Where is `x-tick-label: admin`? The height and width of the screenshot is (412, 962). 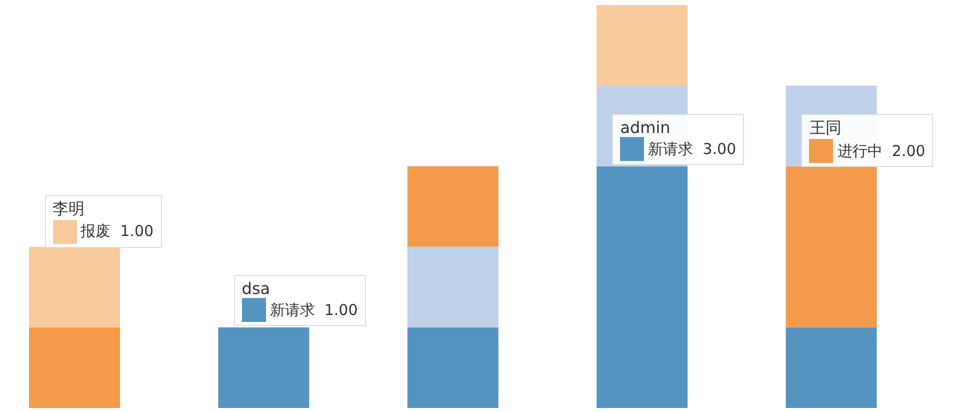 x-tick-label: admin is located at coordinates (646, 128).